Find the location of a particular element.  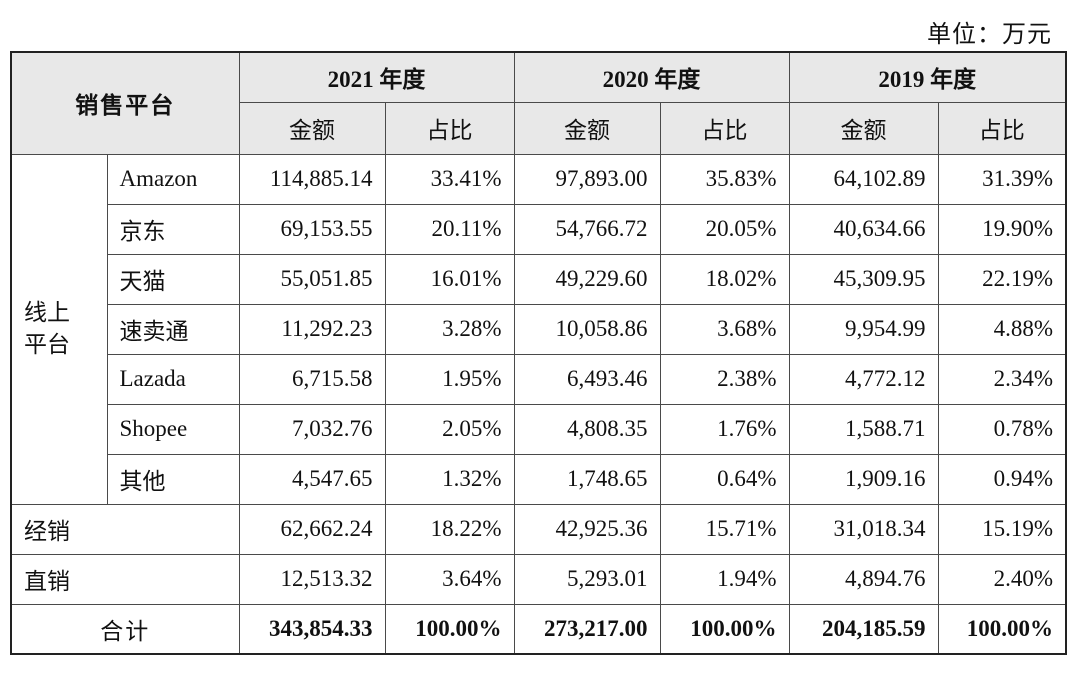

cell-ratio: 3.68% is located at coordinates (724, 329).